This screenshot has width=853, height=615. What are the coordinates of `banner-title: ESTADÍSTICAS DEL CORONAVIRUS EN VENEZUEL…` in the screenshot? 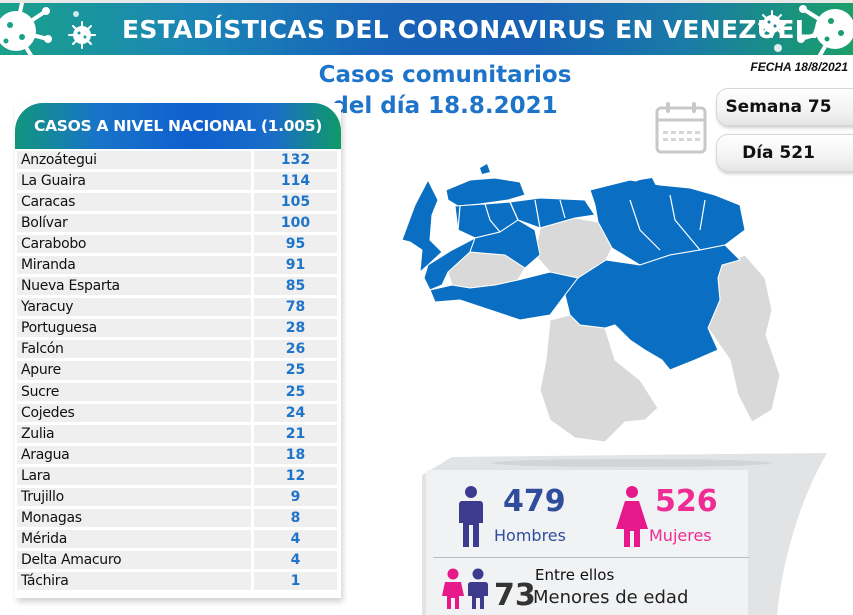 It's located at (476, 29).